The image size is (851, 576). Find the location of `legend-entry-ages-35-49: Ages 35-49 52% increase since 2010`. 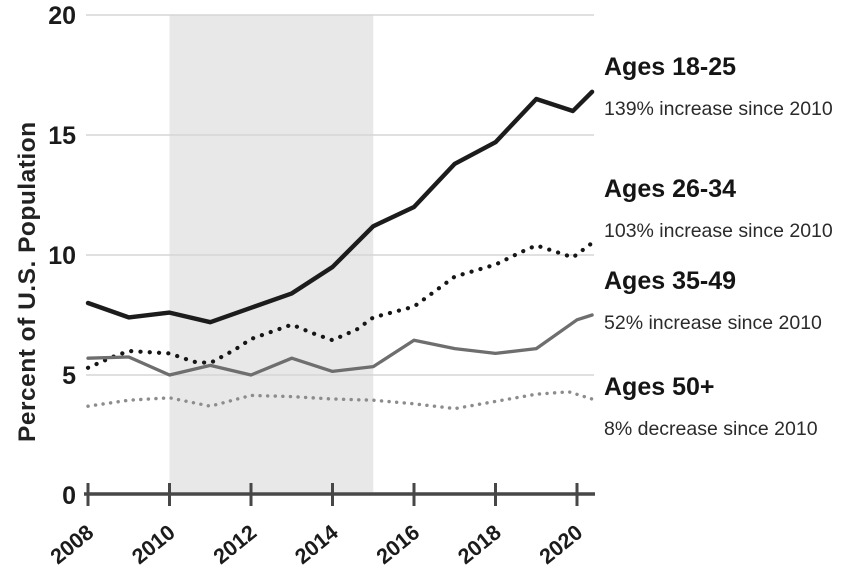

legend-entry-ages-35-49: Ages 35-49 52% increase since 2010 is located at coordinates (713, 300).